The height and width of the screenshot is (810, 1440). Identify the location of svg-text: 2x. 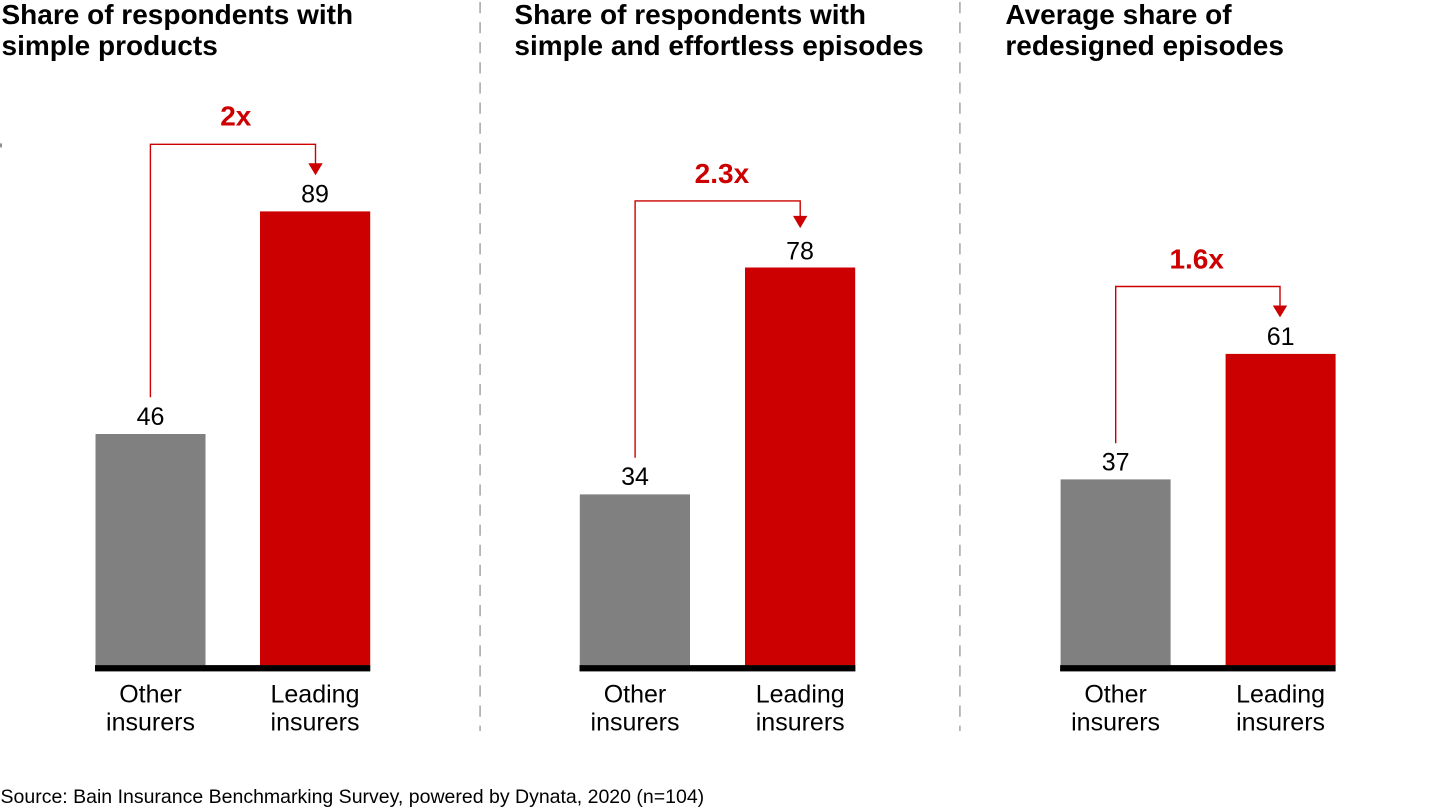
(236, 116).